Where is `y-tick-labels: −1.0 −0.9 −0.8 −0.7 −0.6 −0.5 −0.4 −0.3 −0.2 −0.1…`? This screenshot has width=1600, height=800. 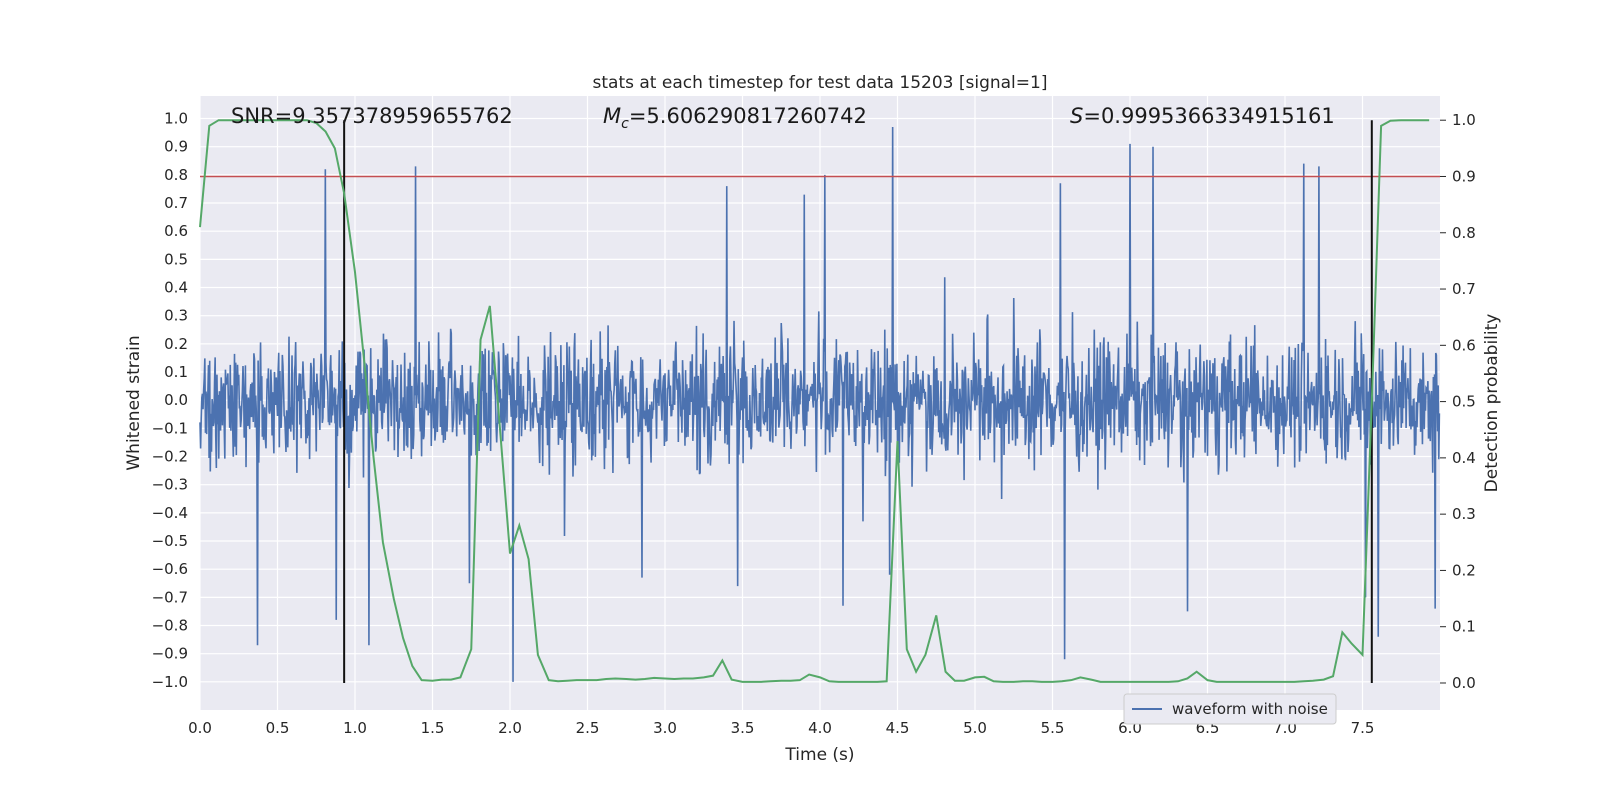 y-tick-labels: −1.0 −0.9 −0.8 −0.7 −0.6 −0.5 −0.4 −0.3 −0.2 −0.1… is located at coordinates (170, 400).